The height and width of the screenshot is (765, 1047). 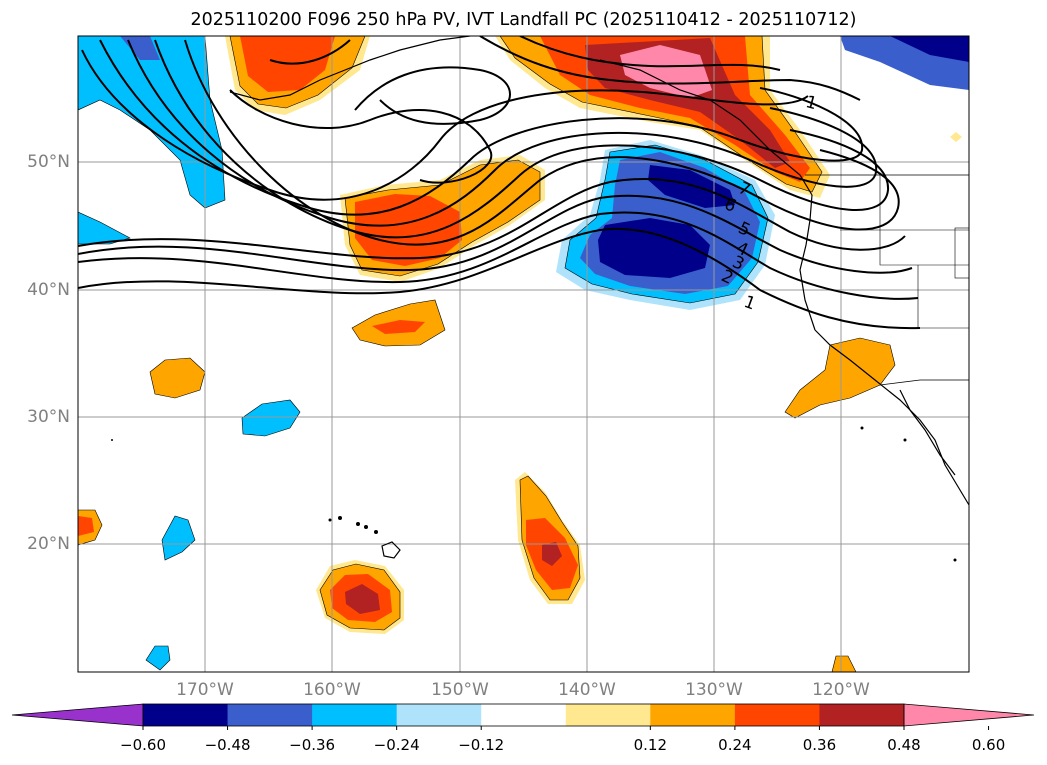 I want to click on lon-label: 170°W, so click(x=205, y=690).